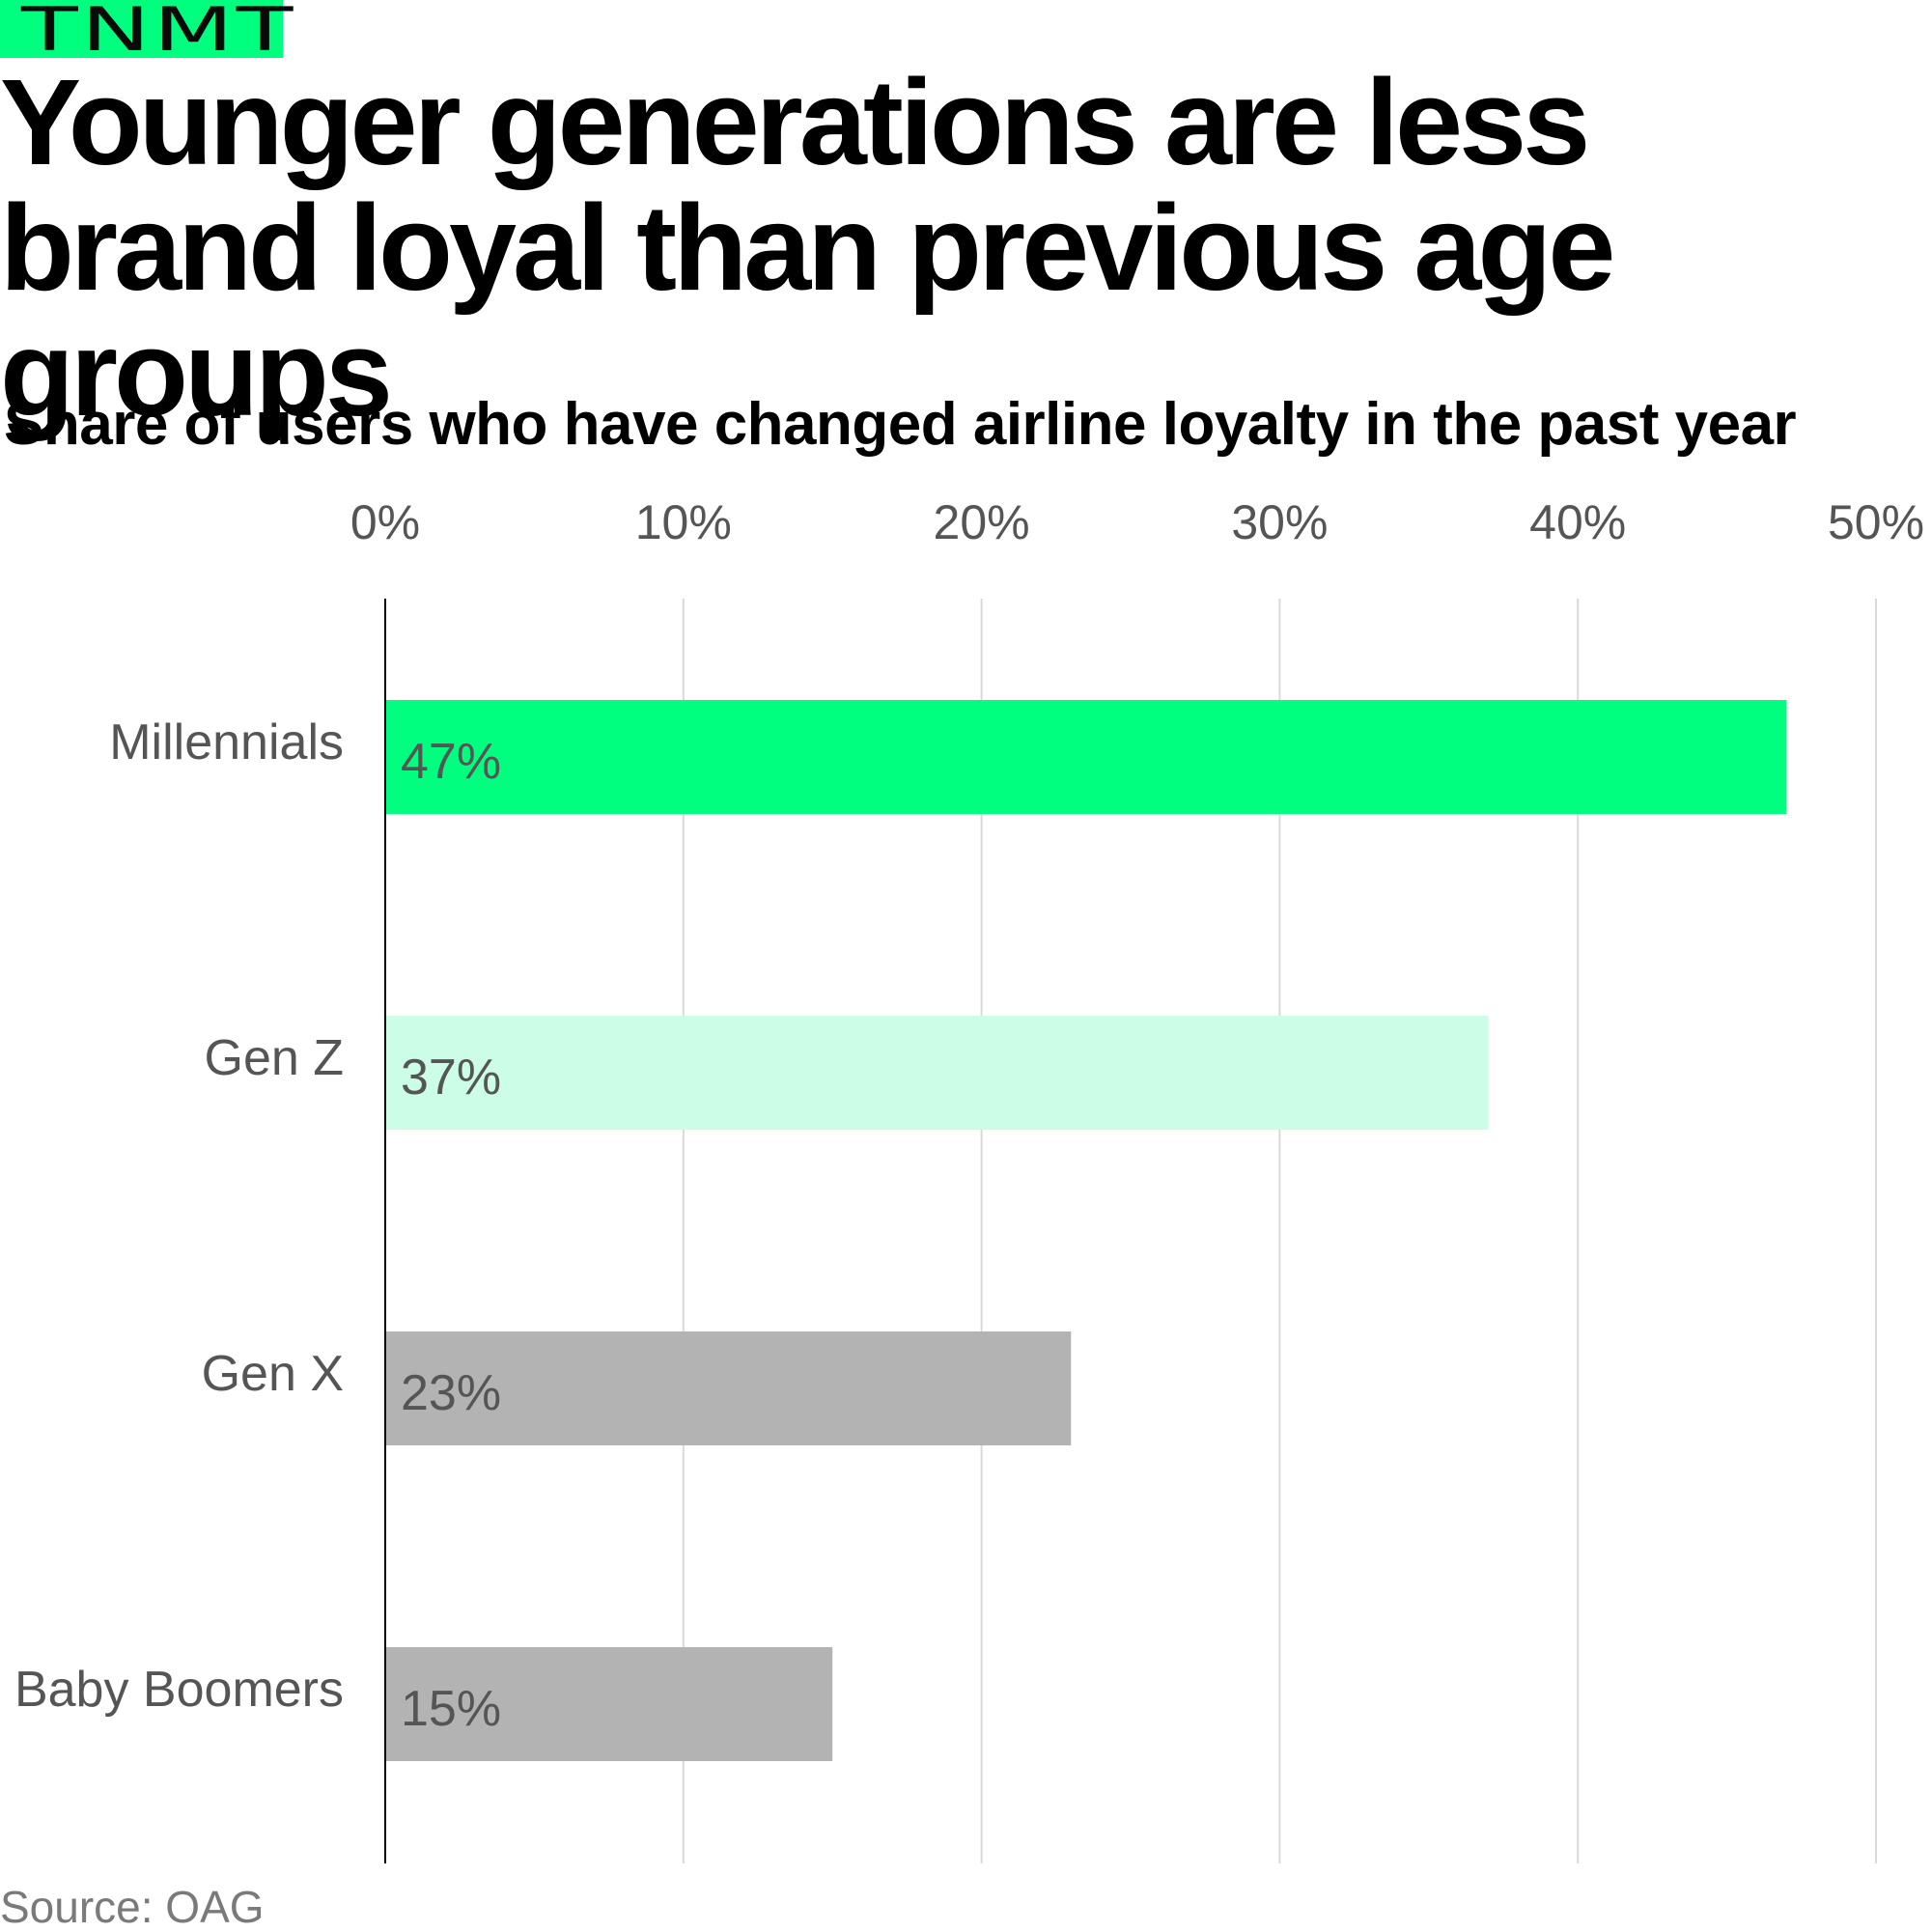 The image size is (1931, 1932). What do you see at coordinates (451, 1078) in the screenshot?
I see `value-label: 37%` at bounding box center [451, 1078].